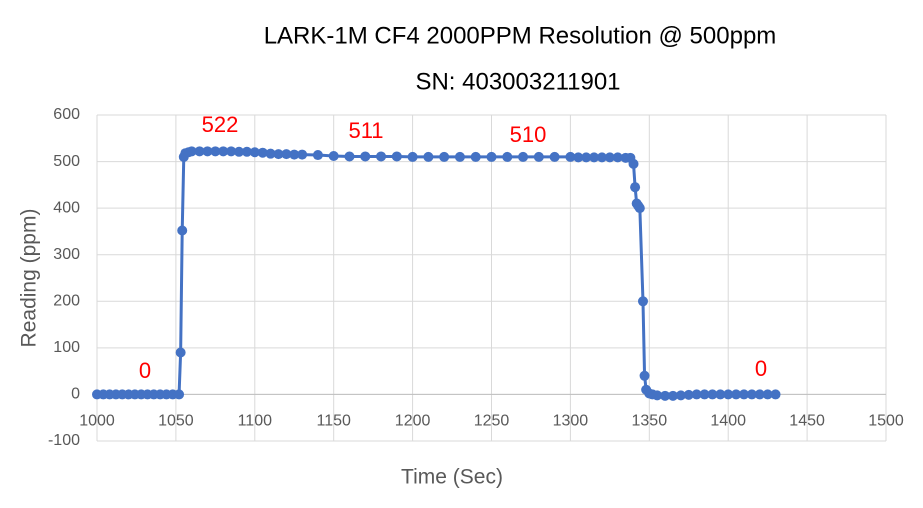 This screenshot has width=923, height=508. What do you see at coordinates (29, 278) in the screenshot?
I see `y-axis-label: Reading (ppm)` at bounding box center [29, 278].